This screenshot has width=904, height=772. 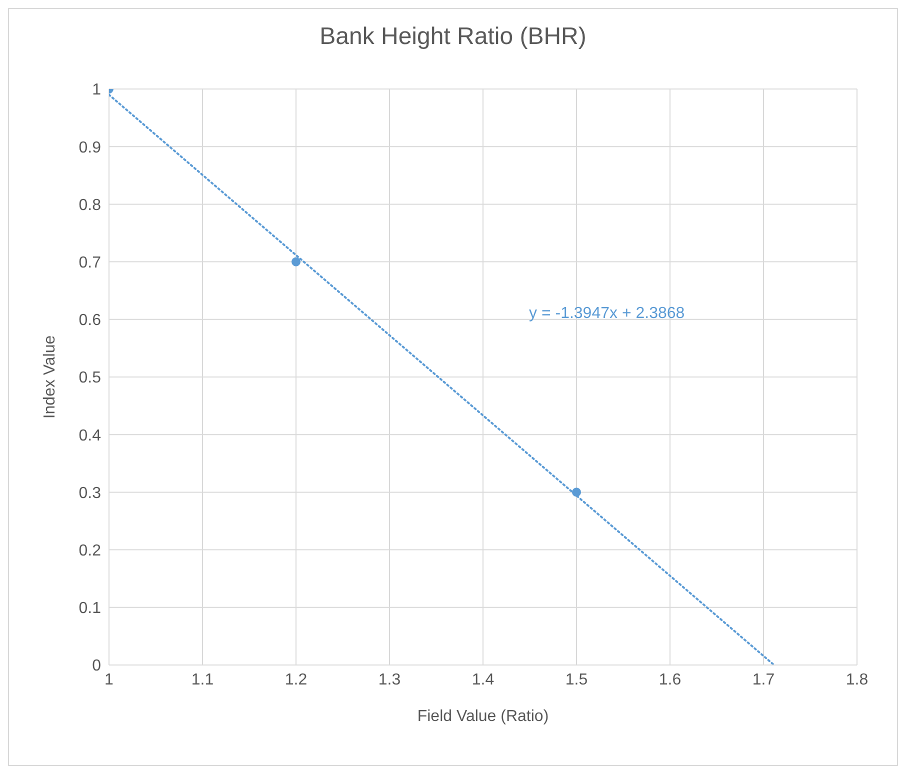 What do you see at coordinates (576, 679) in the screenshot?
I see `x-tick-label: 1.5` at bounding box center [576, 679].